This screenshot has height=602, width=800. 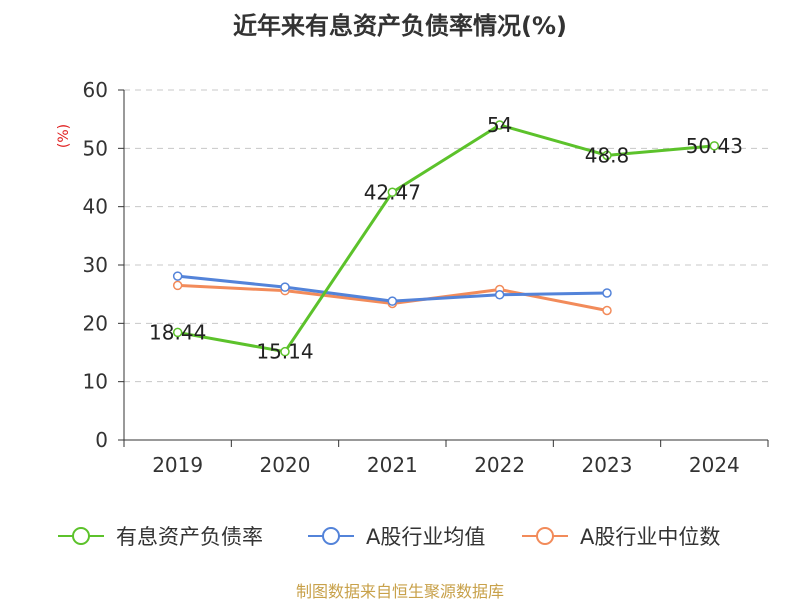 I want to click on y-tick-label: 60, so click(x=95, y=90).